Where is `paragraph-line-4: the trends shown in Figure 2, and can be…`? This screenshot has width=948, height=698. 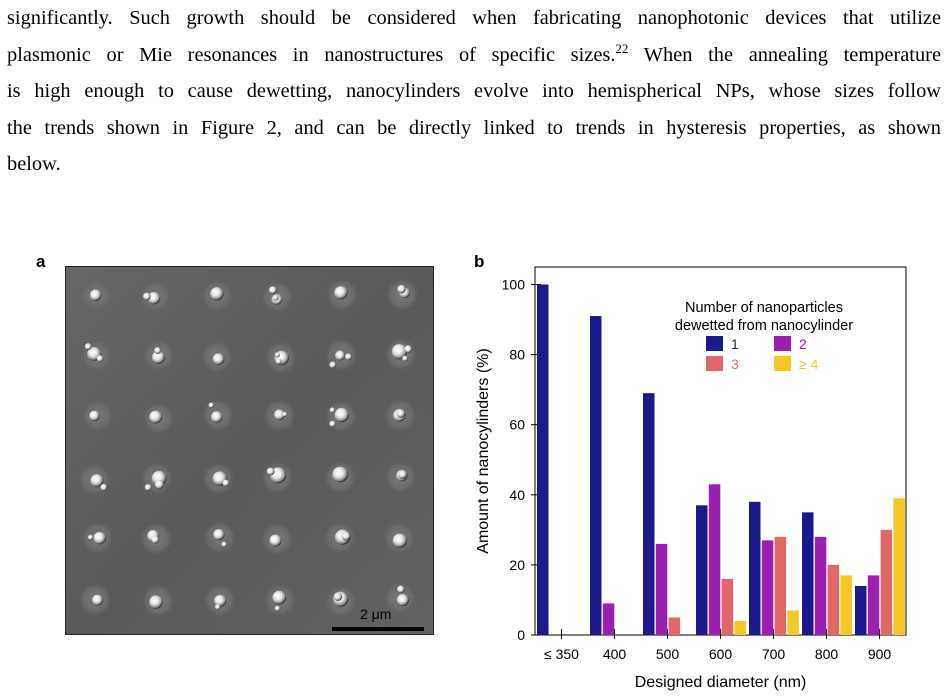 paragraph-line-4: the trends shown in Figure 2, and can be… is located at coordinates (474, 127).